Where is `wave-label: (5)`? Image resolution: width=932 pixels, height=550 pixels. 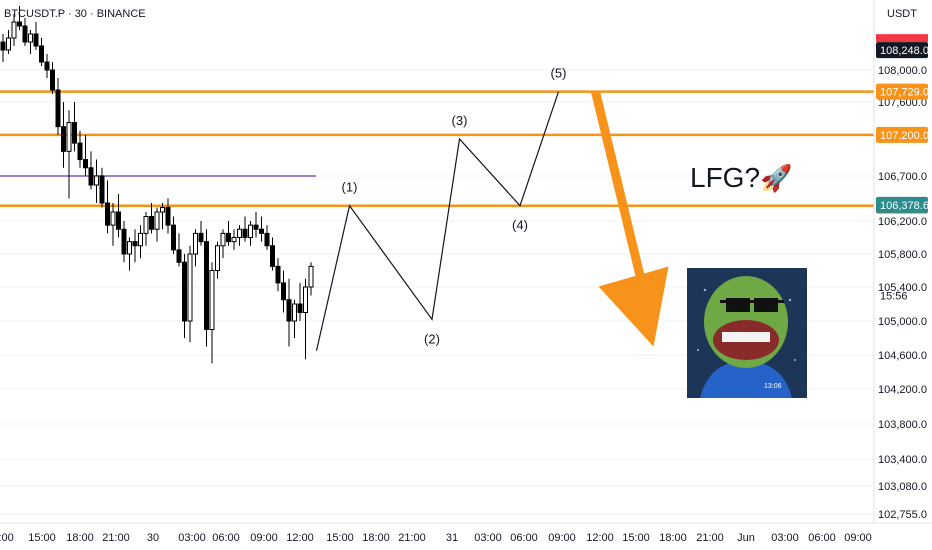
wave-label: (5) is located at coordinates (559, 73).